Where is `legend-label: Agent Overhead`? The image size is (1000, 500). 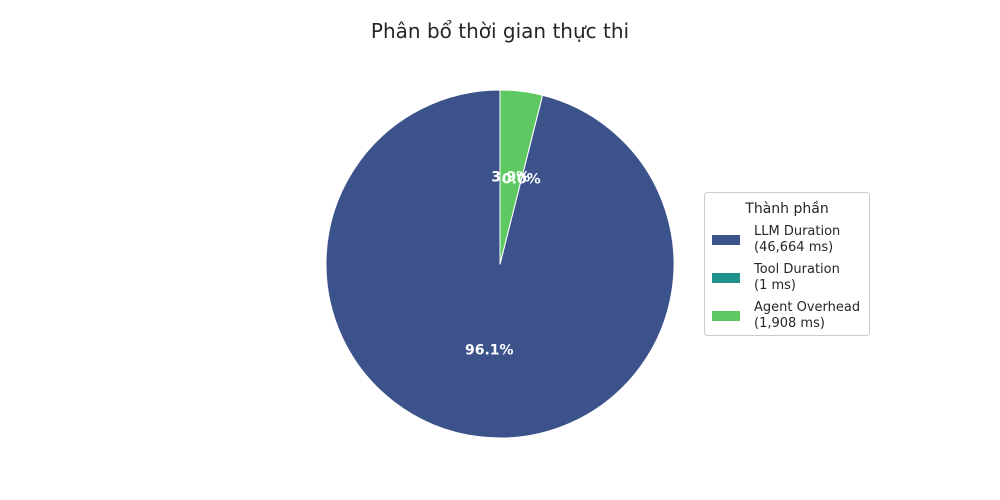
legend-label: Agent Overhead is located at coordinates (807, 307).